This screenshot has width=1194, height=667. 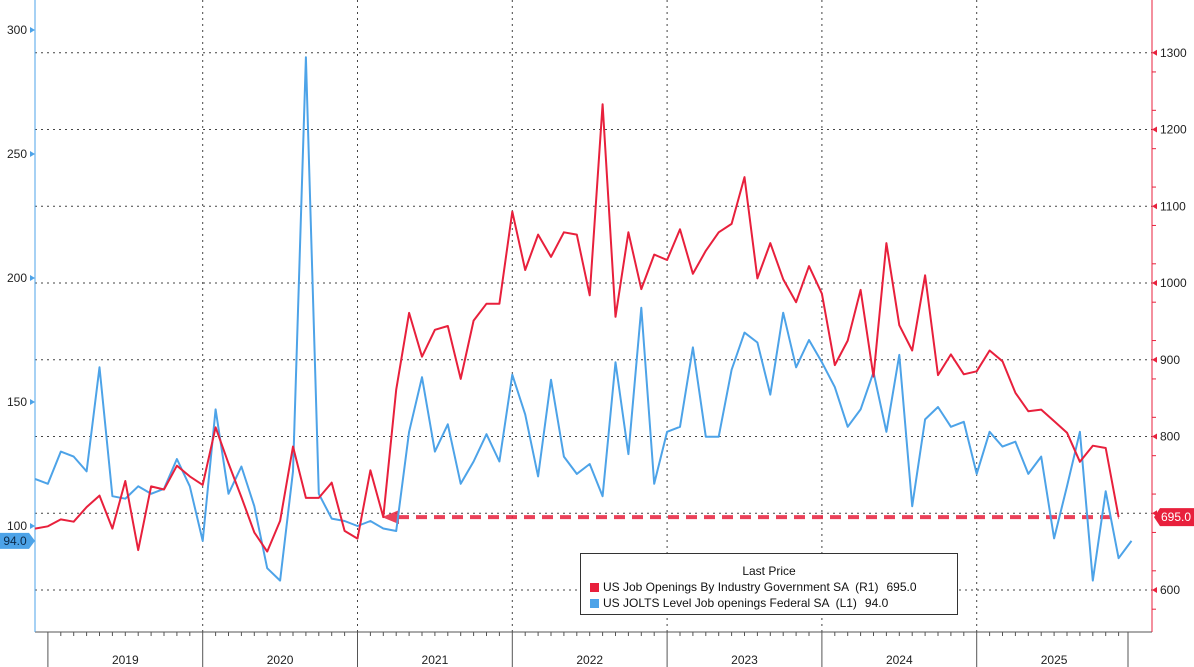 I want to click on left-tick-label: 250, so click(x=17, y=154).